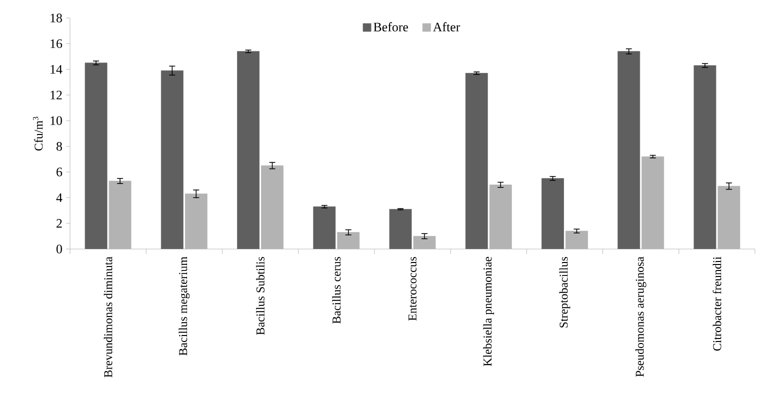 This screenshot has width=764, height=408. What do you see at coordinates (108, 317) in the screenshot?
I see `x-tick-label: Brevundimonas diminuta` at bounding box center [108, 317].